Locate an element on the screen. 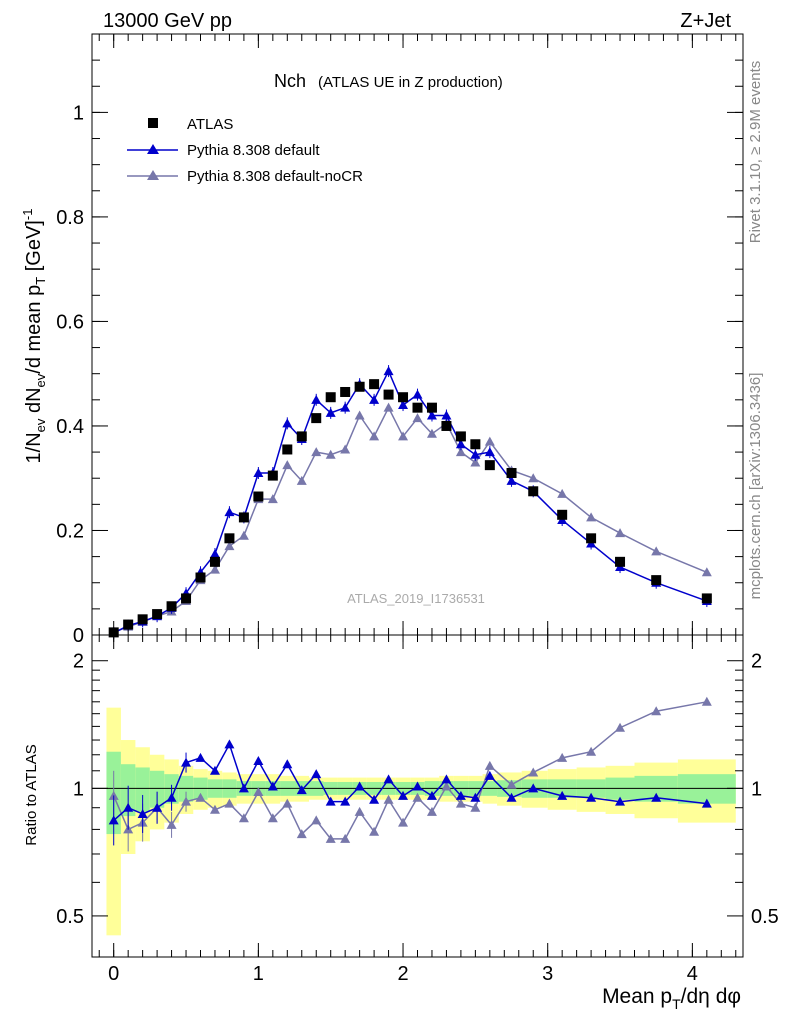 Image resolution: width=786 pixels, height=1024 pixels. legend-default-label: Pythia 8.308 default is located at coordinates (253, 150).